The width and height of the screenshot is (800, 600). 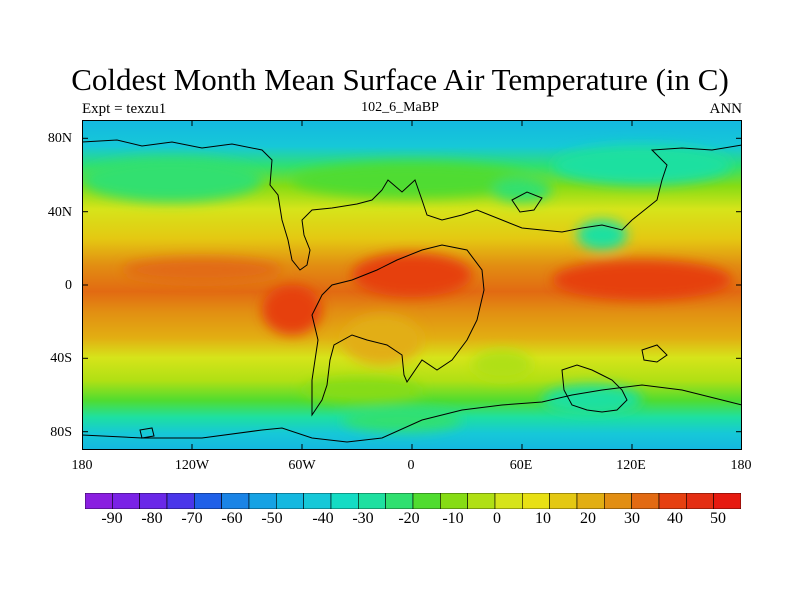 What do you see at coordinates (152, 518) in the screenshot?
I see `colorbar-label: -80` at bounding box center [152, 518].